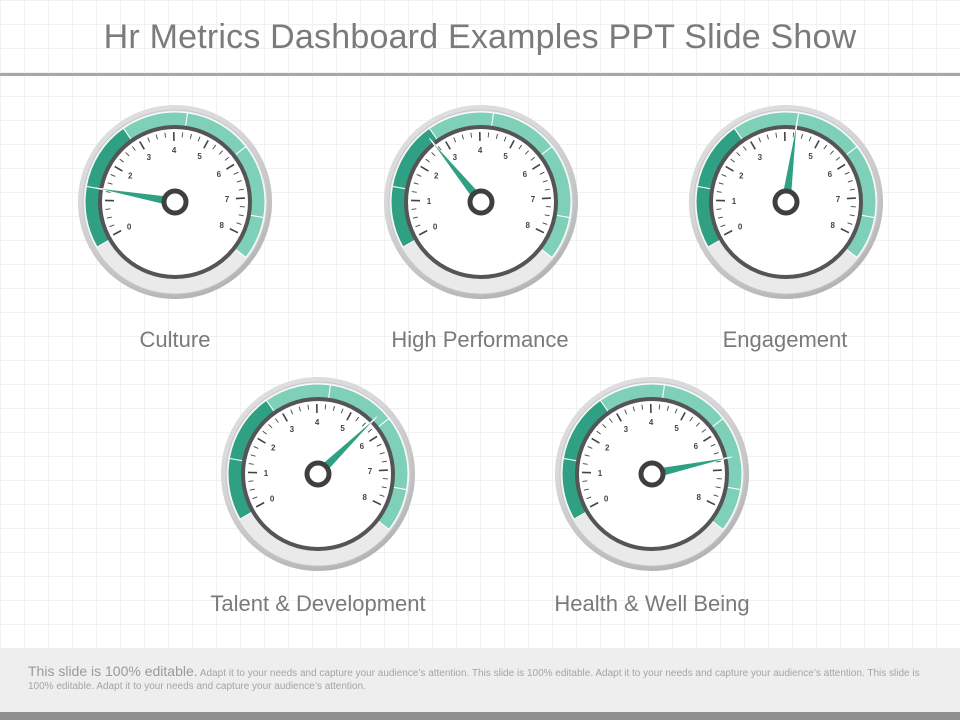 The image size is (960, 720). What do you see at coordinates (113, 671) in the screenshot?
I see `footer-lead: This slide is 100% editable.` at bounding box center [113, 671].